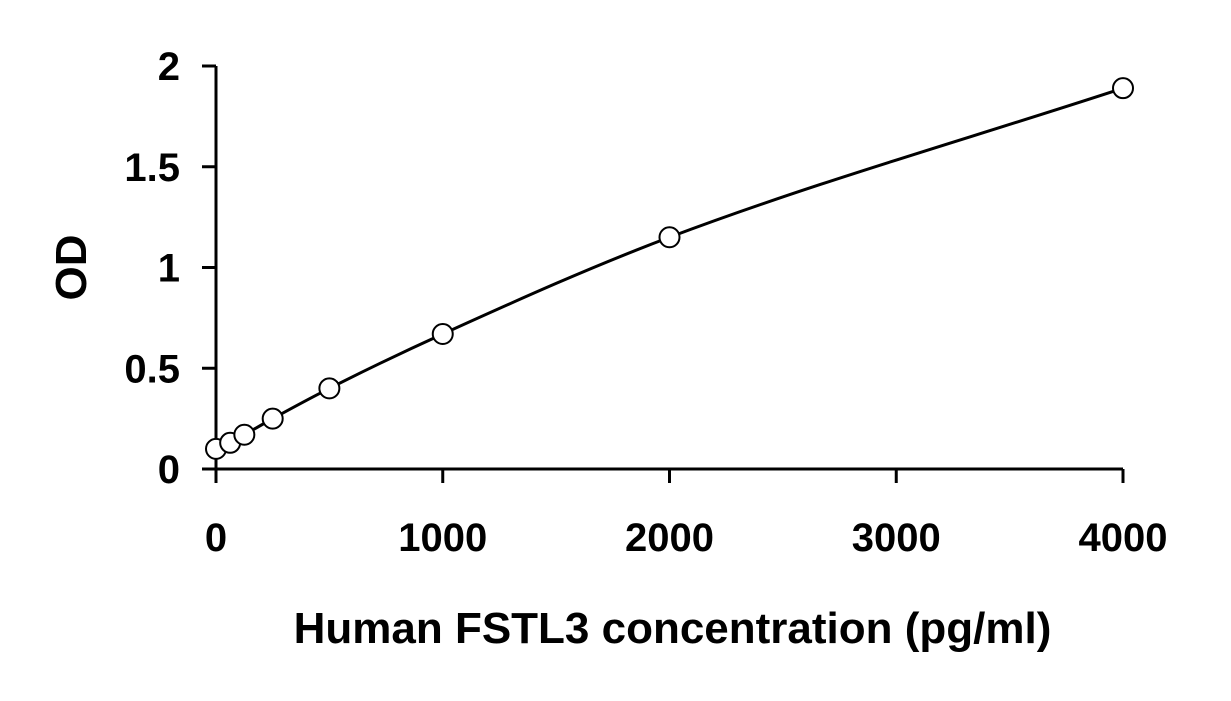 The width and height of the screenshot is (1231, 701). What do you see at coordinates (673, 628) in the screenshot?
I see `x-axis-title: Human FSTL3 concentration (pg/ml)` at bounding box center [673, 628].